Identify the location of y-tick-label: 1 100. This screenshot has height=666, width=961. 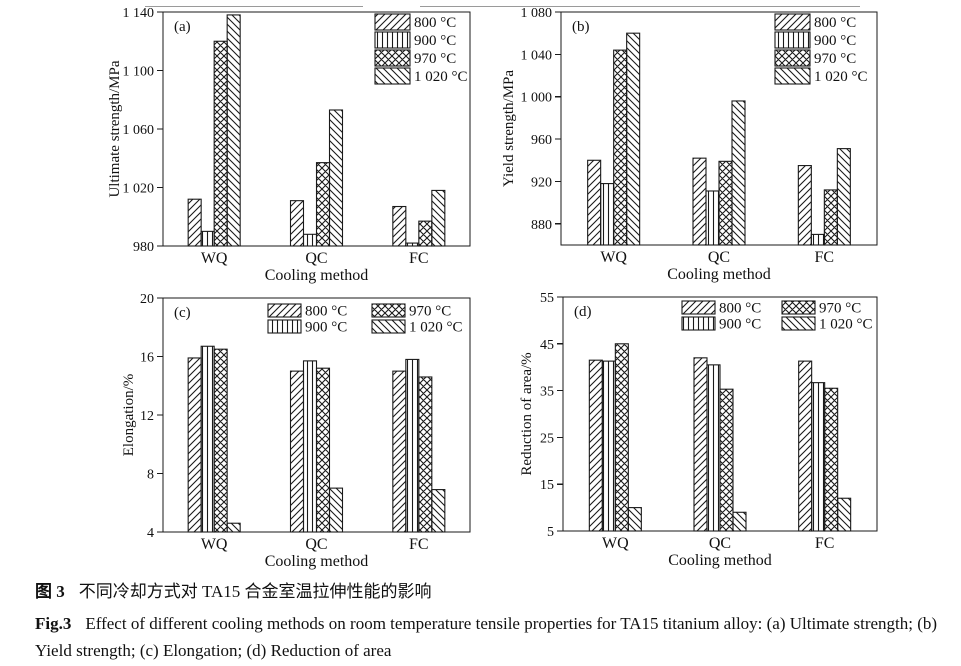
(139, 72).